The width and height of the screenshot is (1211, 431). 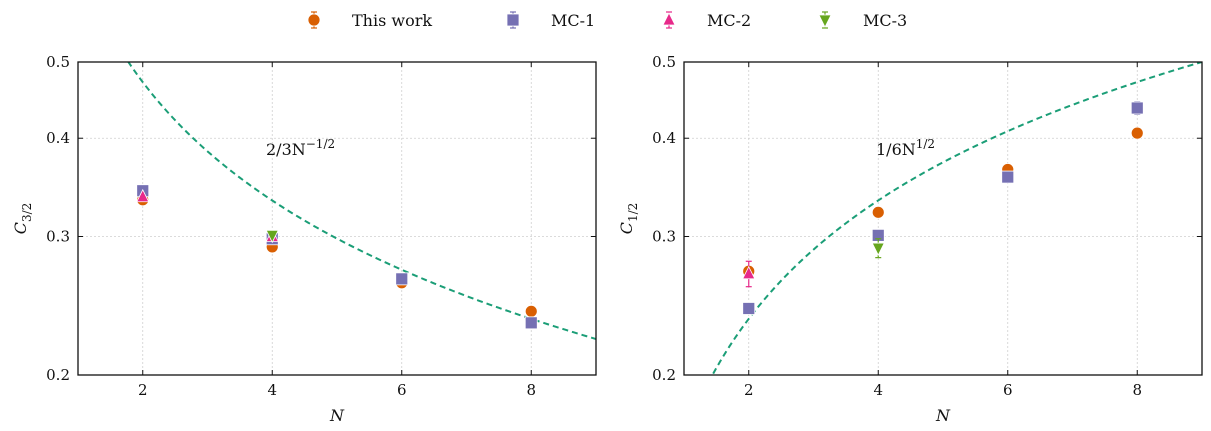 I want to click on legend-item-mc3: MC-3, so click(x=862, y=20).